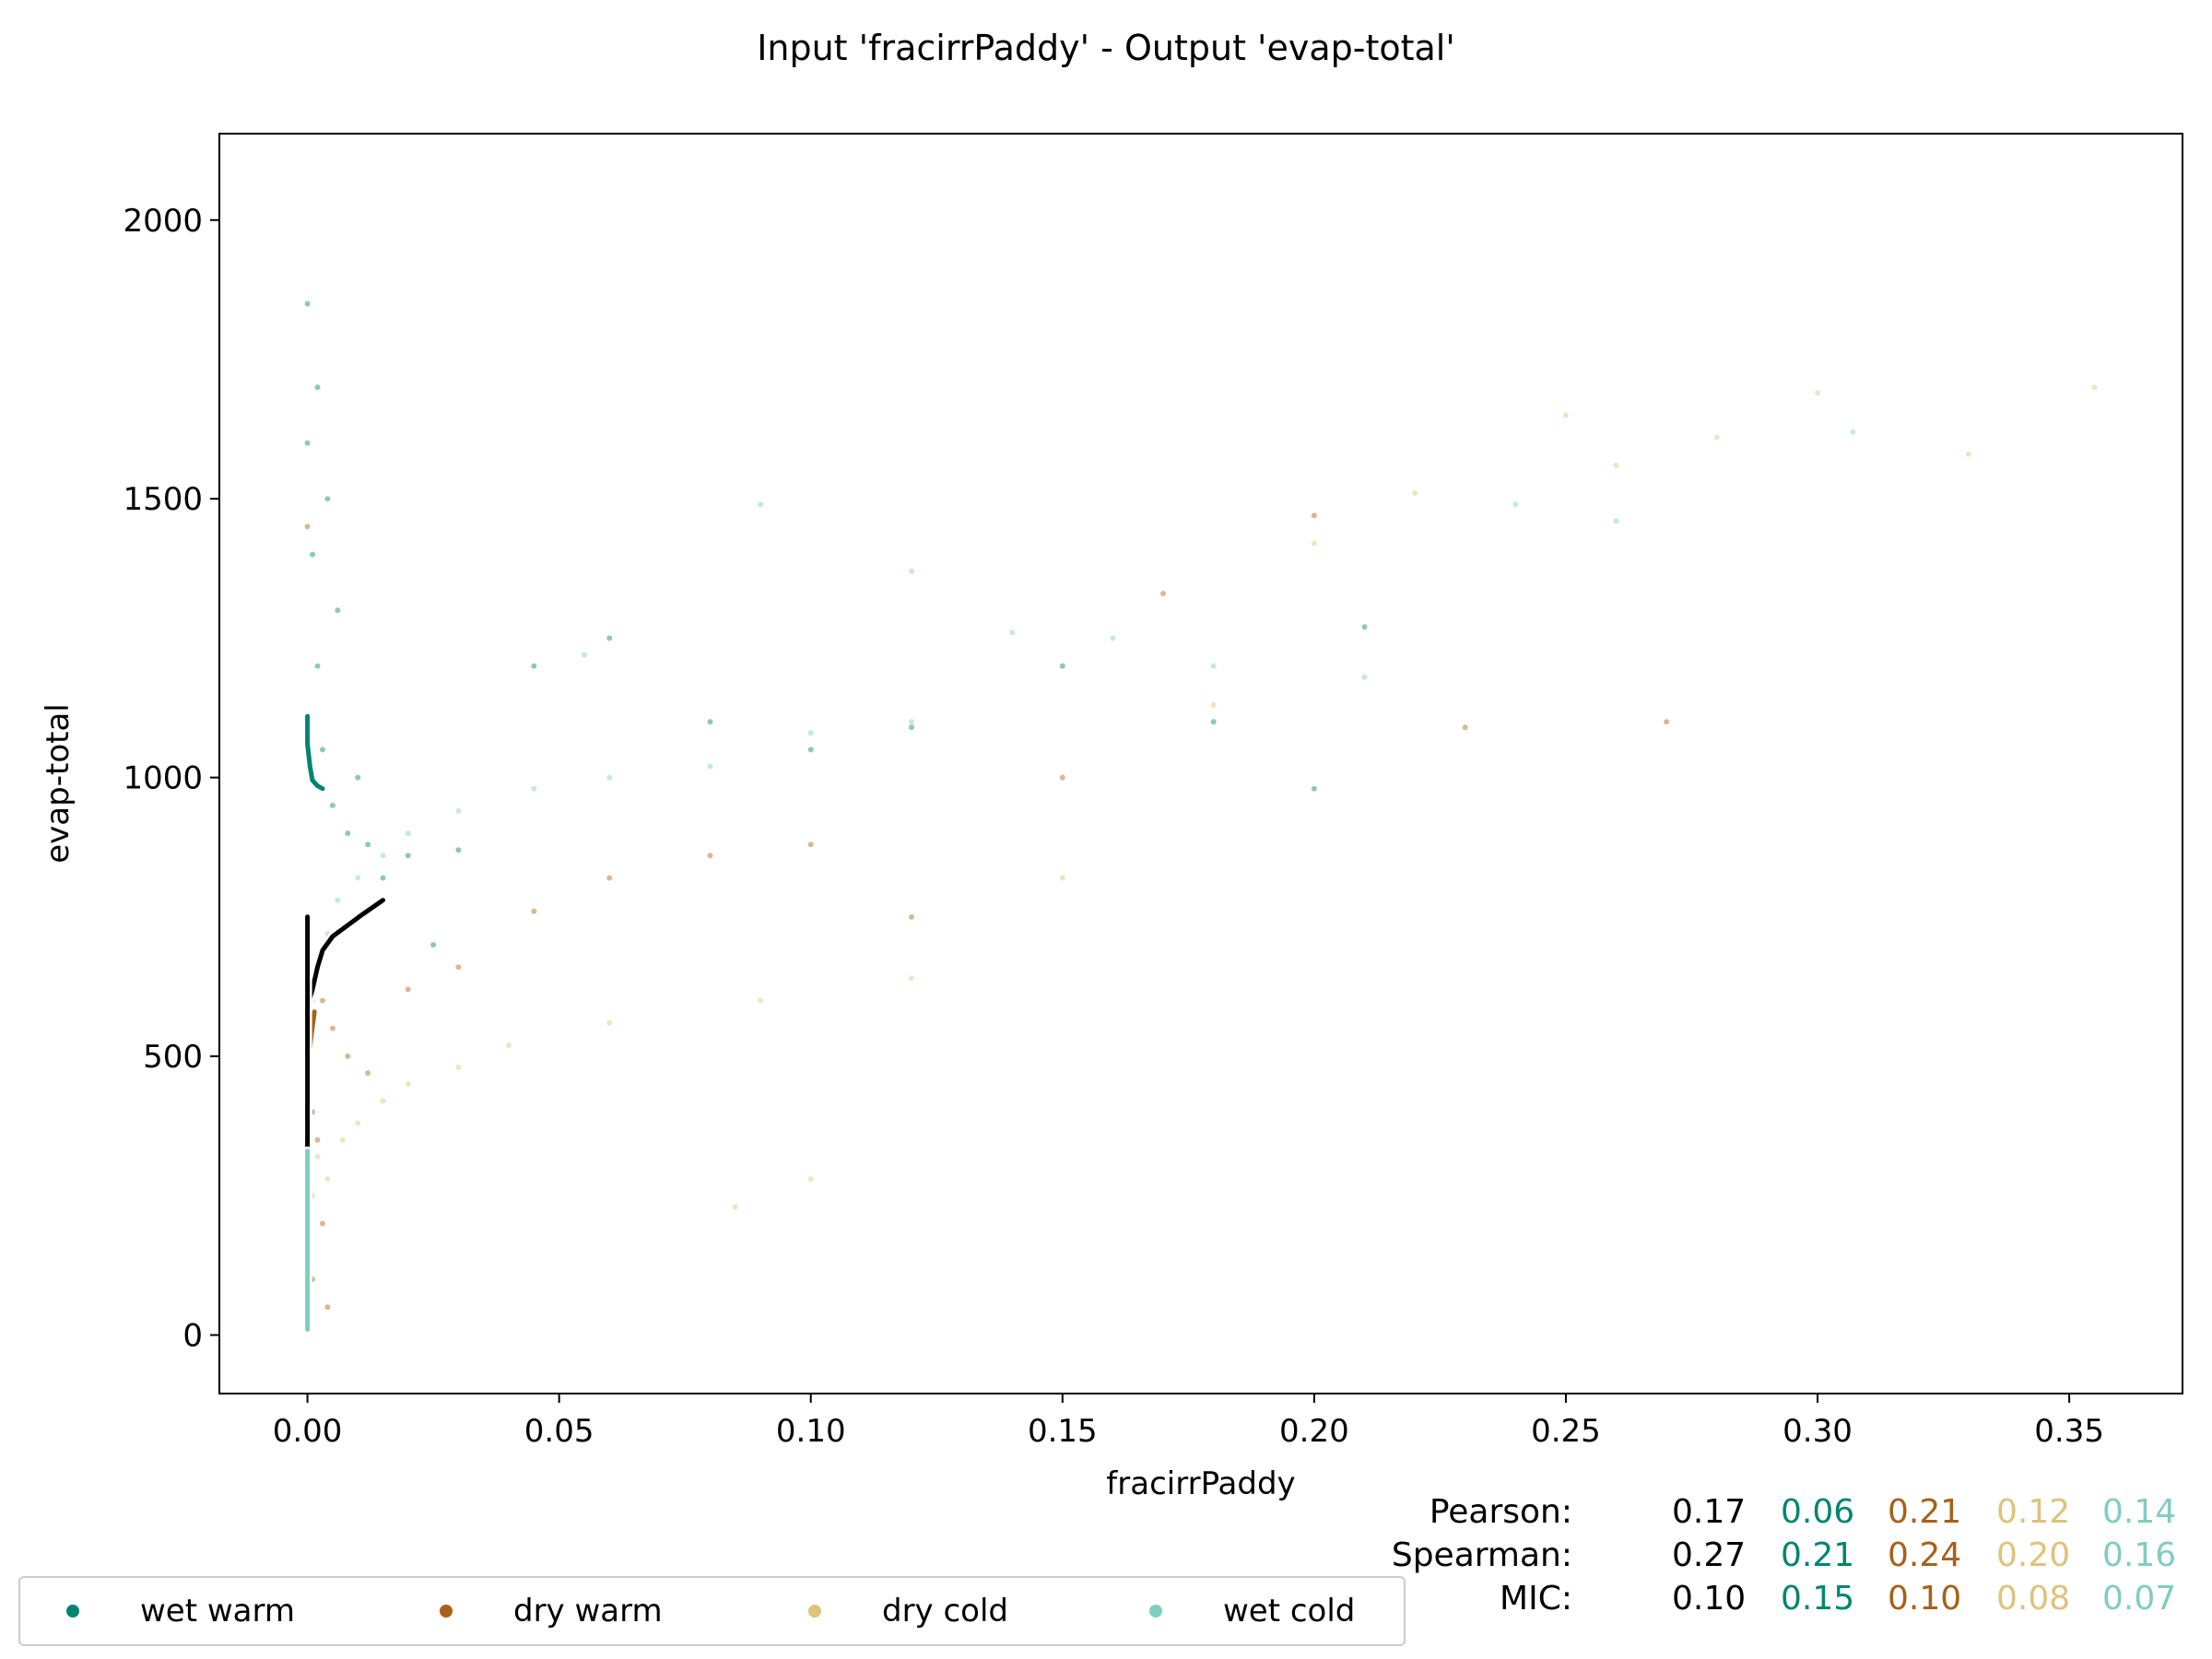  I want to click on stat-label: Pearson:, so click(1500, 1512).